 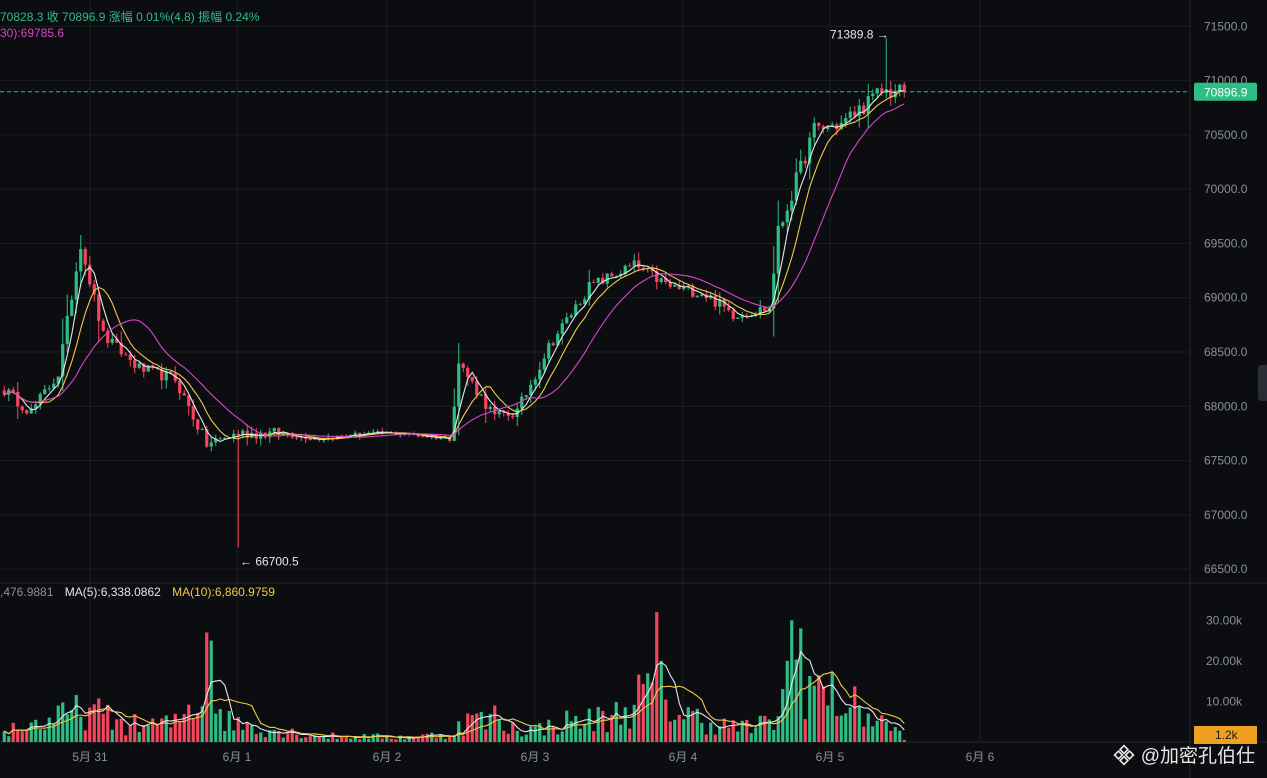 I want to click on price-tick-label: 68000.0, so click(x=1226, y=406).